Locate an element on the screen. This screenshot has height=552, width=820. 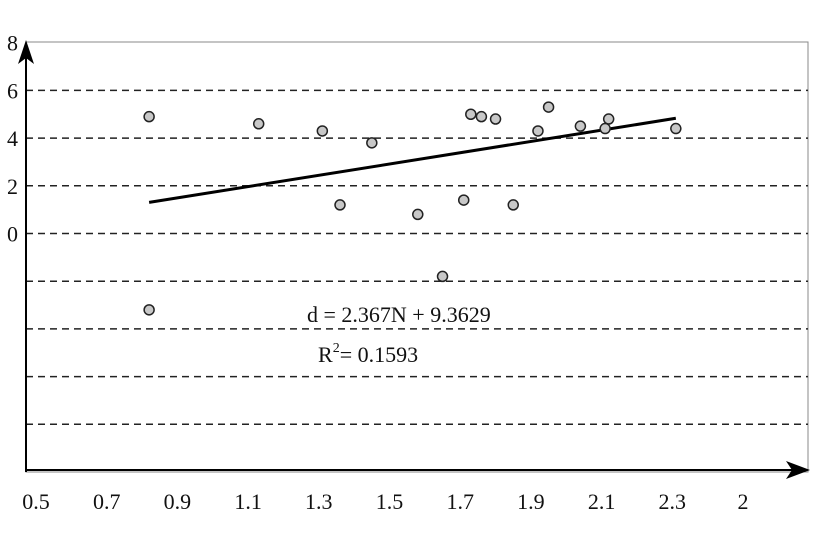
x-tick-label: 1.9 is located at coordinates (531, 501).